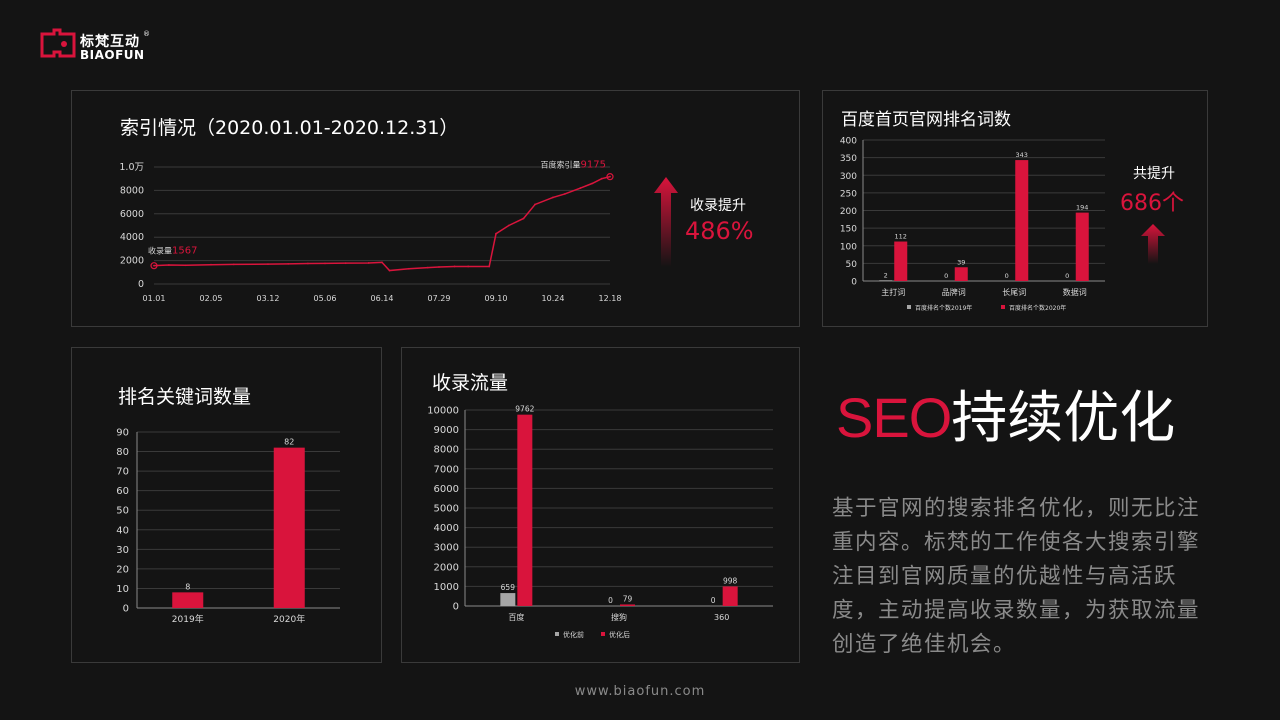  I want to click on data-label: 343, so click(1022, 155).